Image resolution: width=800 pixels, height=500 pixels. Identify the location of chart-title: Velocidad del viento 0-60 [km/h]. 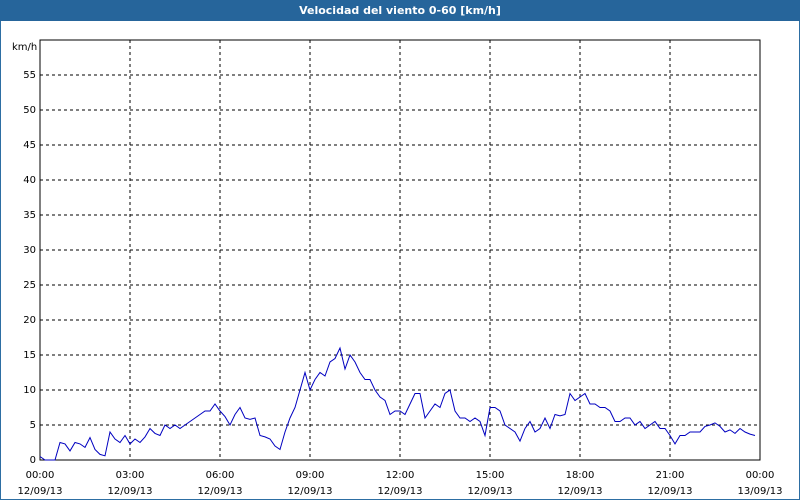
(400, 10).